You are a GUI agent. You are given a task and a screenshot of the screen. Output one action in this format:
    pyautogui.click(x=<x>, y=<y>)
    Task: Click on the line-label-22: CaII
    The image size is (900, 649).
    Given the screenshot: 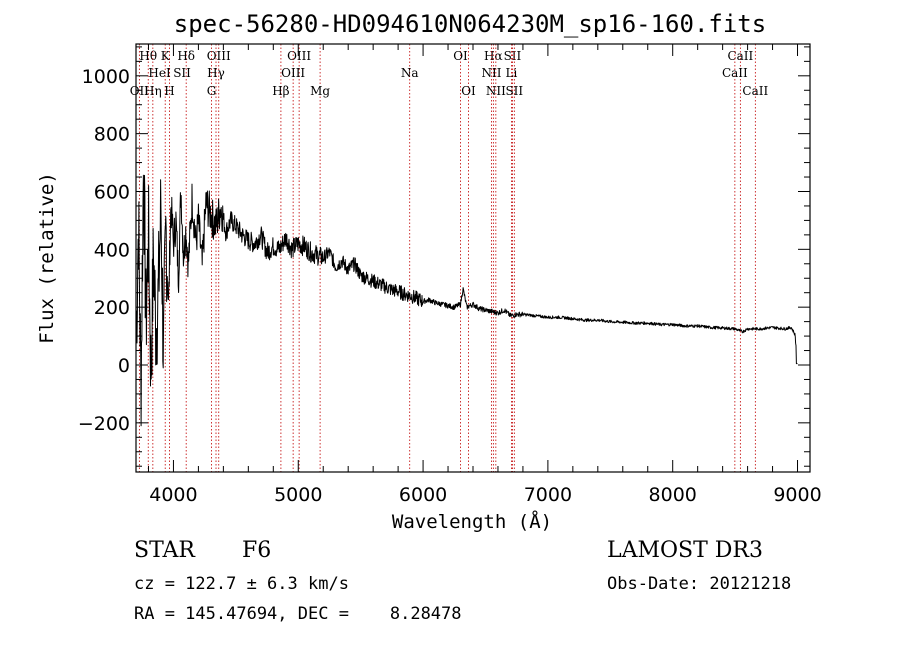 What is the action you would take?
    pyautogui.click(x=740, y=56)
    